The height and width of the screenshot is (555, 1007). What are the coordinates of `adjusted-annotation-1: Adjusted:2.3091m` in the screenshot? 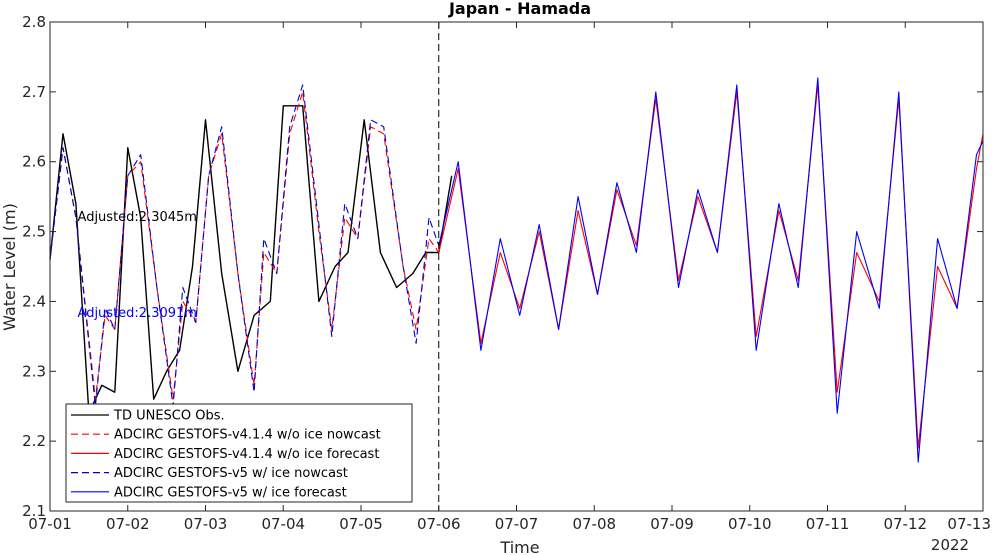 It's located at (137, 313).